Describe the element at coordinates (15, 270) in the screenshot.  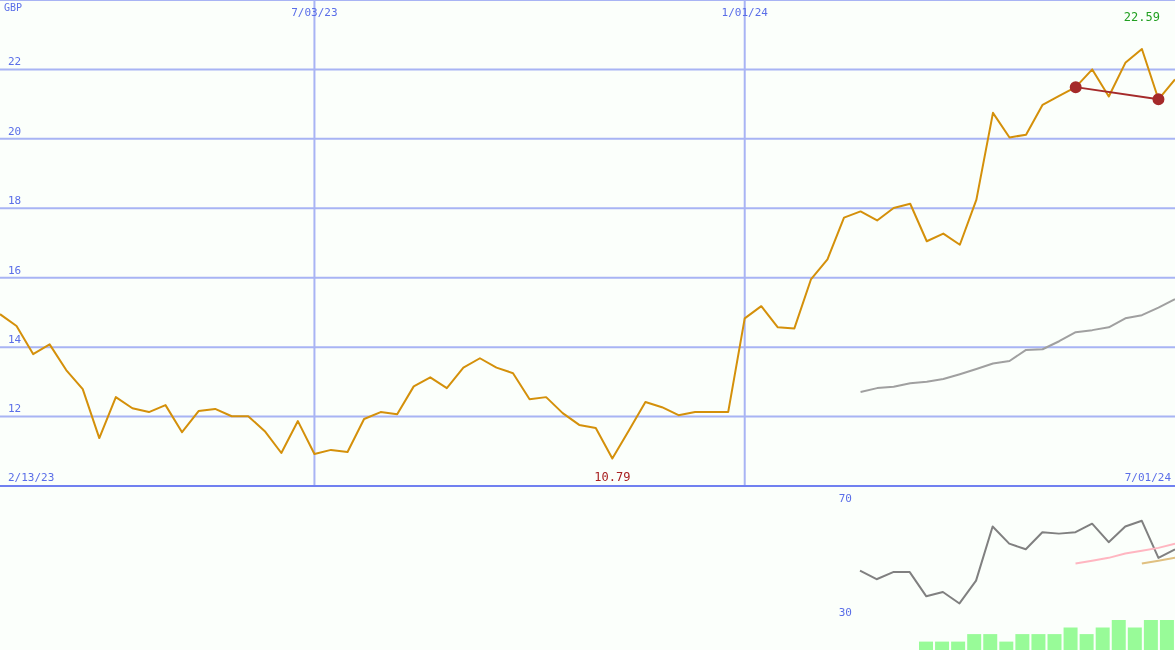
I see `y-tick-label: 16` at that location.